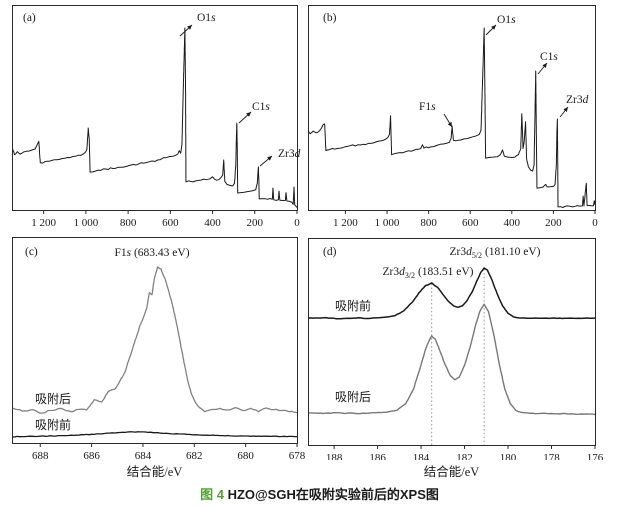 The width and height of the screenshot is (639, 508). I want to click on tick-label: 682, so click(194, 455).